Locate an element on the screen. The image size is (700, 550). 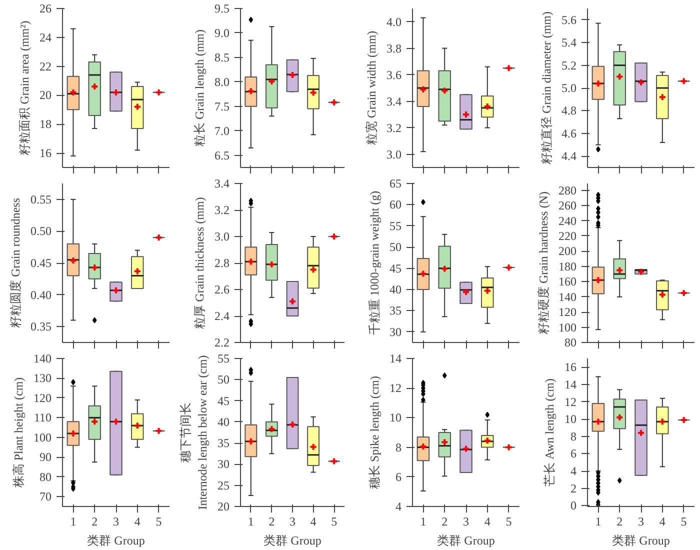
y-tick-label: 4.4 is located at coordinates (569, 156).